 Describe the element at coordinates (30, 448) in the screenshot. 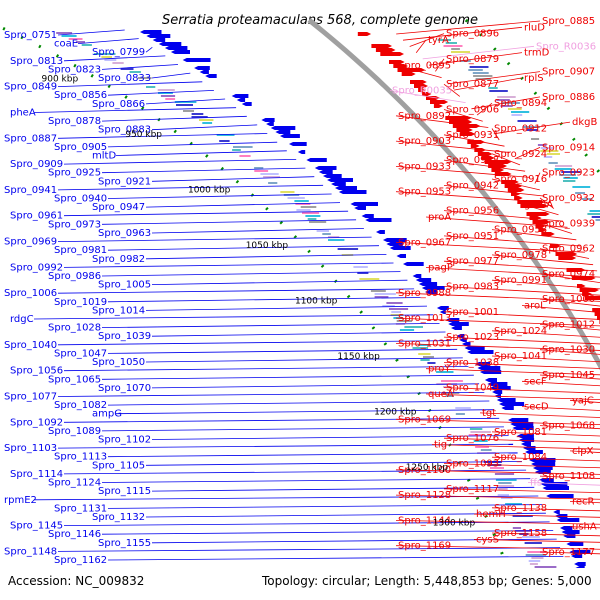

I see `left-gene-label: Spro_1103` at that location.